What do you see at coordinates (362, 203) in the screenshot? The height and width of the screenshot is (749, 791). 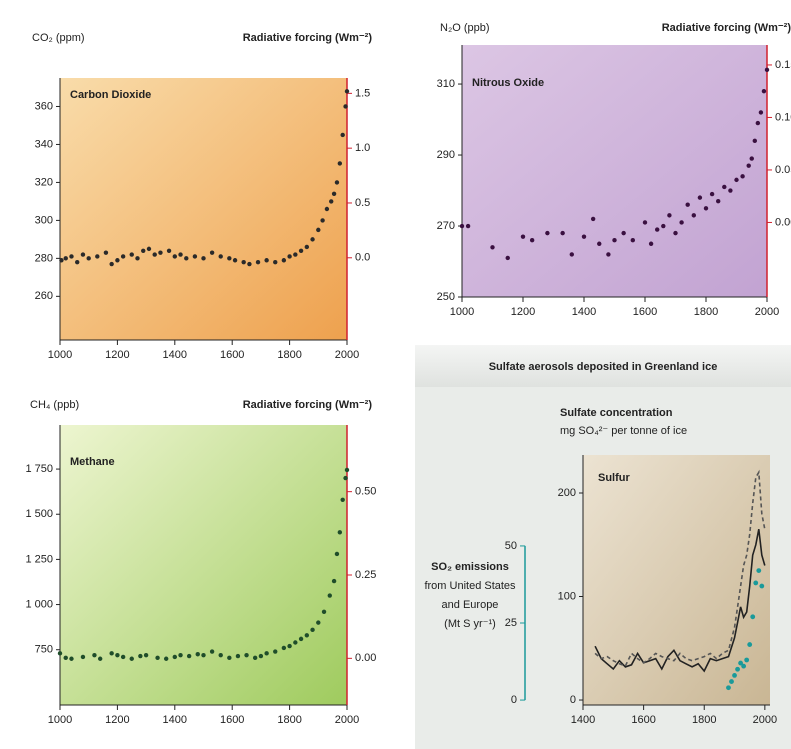 I see `y2-tick-label: 0.5` at bounding box center [362, 203].